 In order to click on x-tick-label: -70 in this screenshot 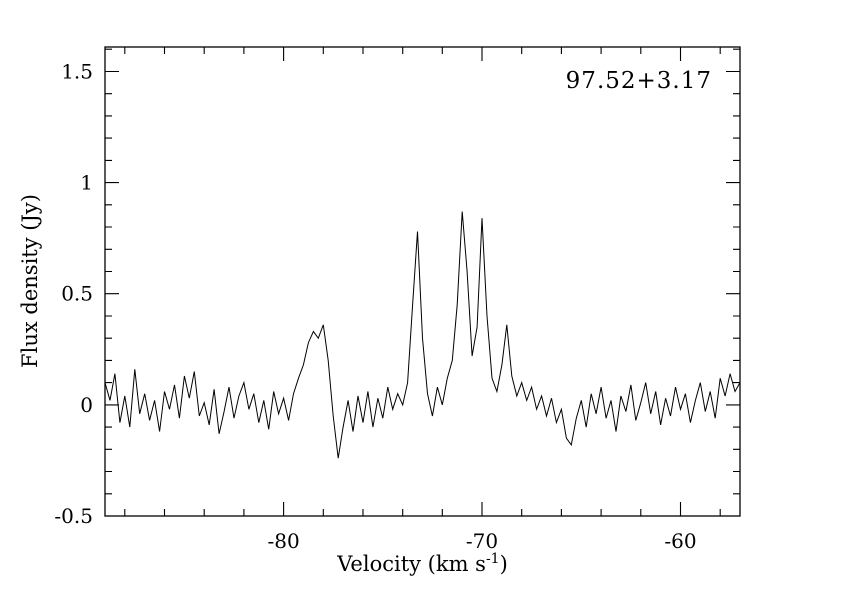, I will do `click(482, 541)`.